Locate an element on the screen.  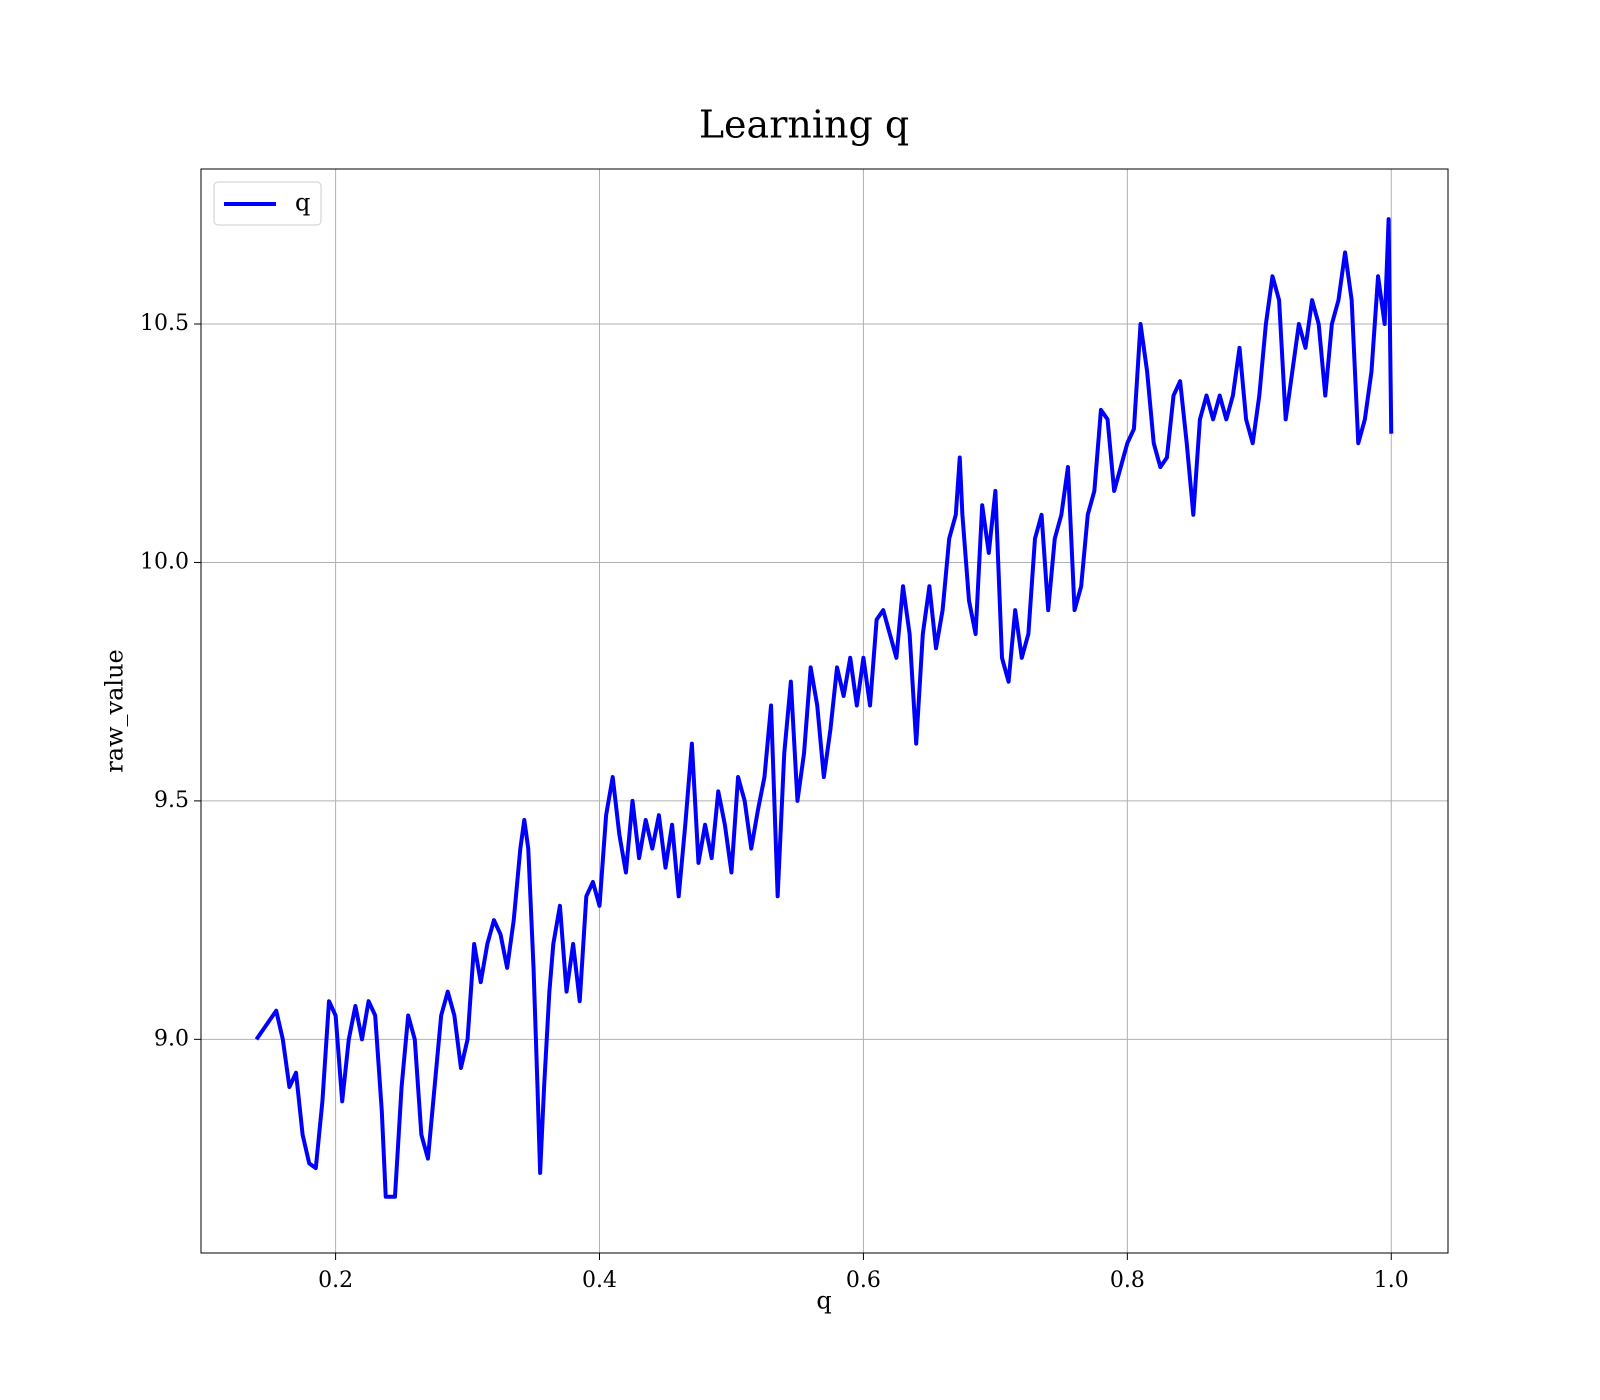
y-tick-label: 9.5 is located at coordinates (171, 800).